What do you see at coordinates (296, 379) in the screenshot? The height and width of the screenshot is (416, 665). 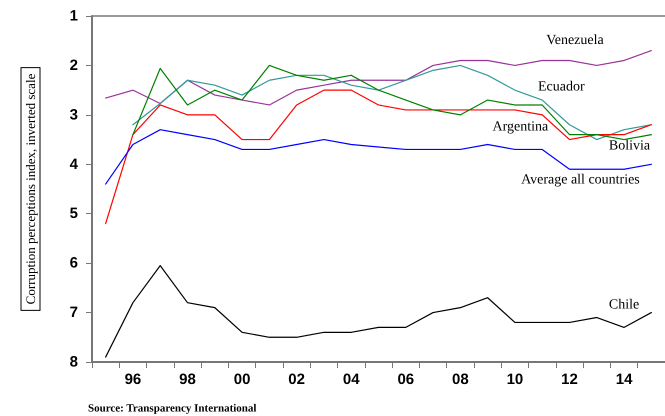 I see `x-tick-label: 02` at bounding box center [296, 379].